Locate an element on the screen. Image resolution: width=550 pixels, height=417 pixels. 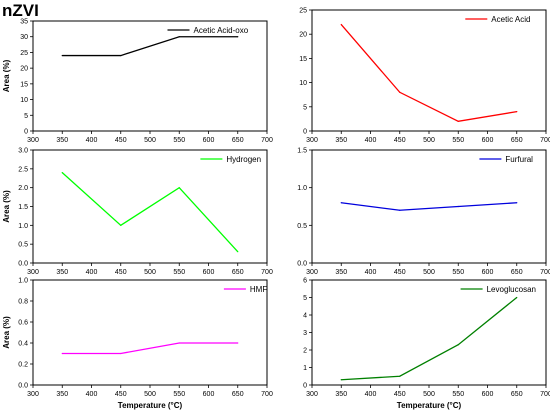
y-tick-label: 3.0 is located at coordinates (23, 151).